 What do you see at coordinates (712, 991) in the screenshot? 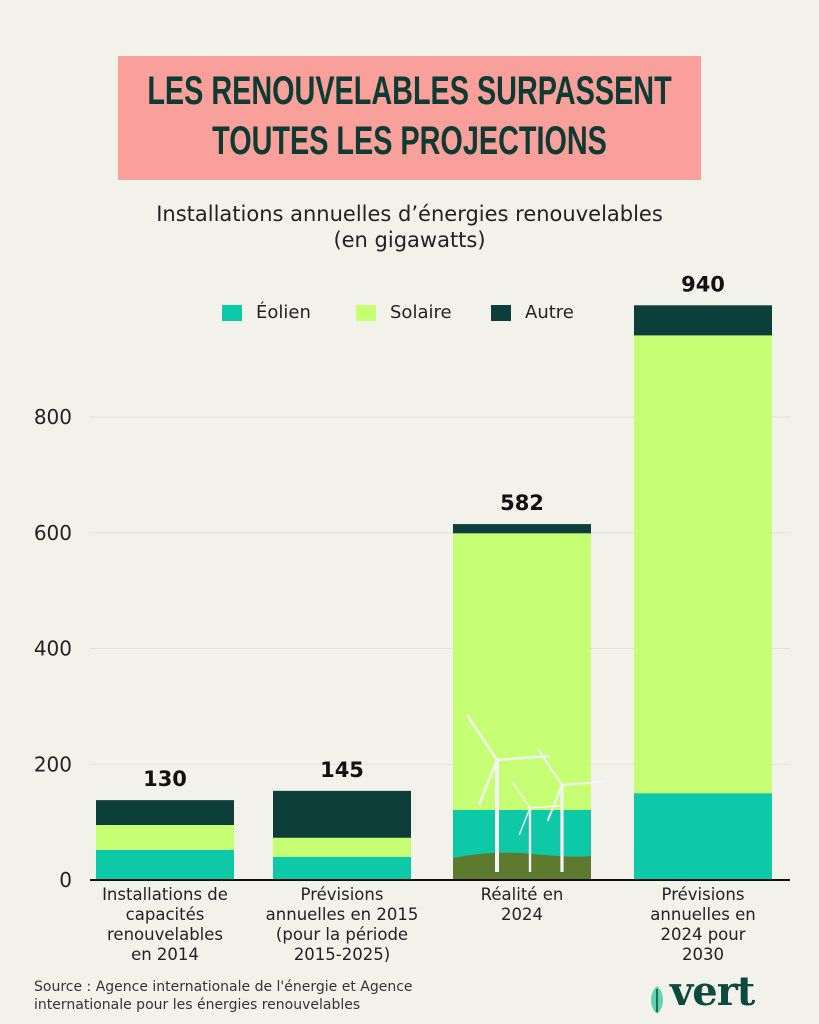
I see `vert-logo: vert` at bounding box center [712, 991].